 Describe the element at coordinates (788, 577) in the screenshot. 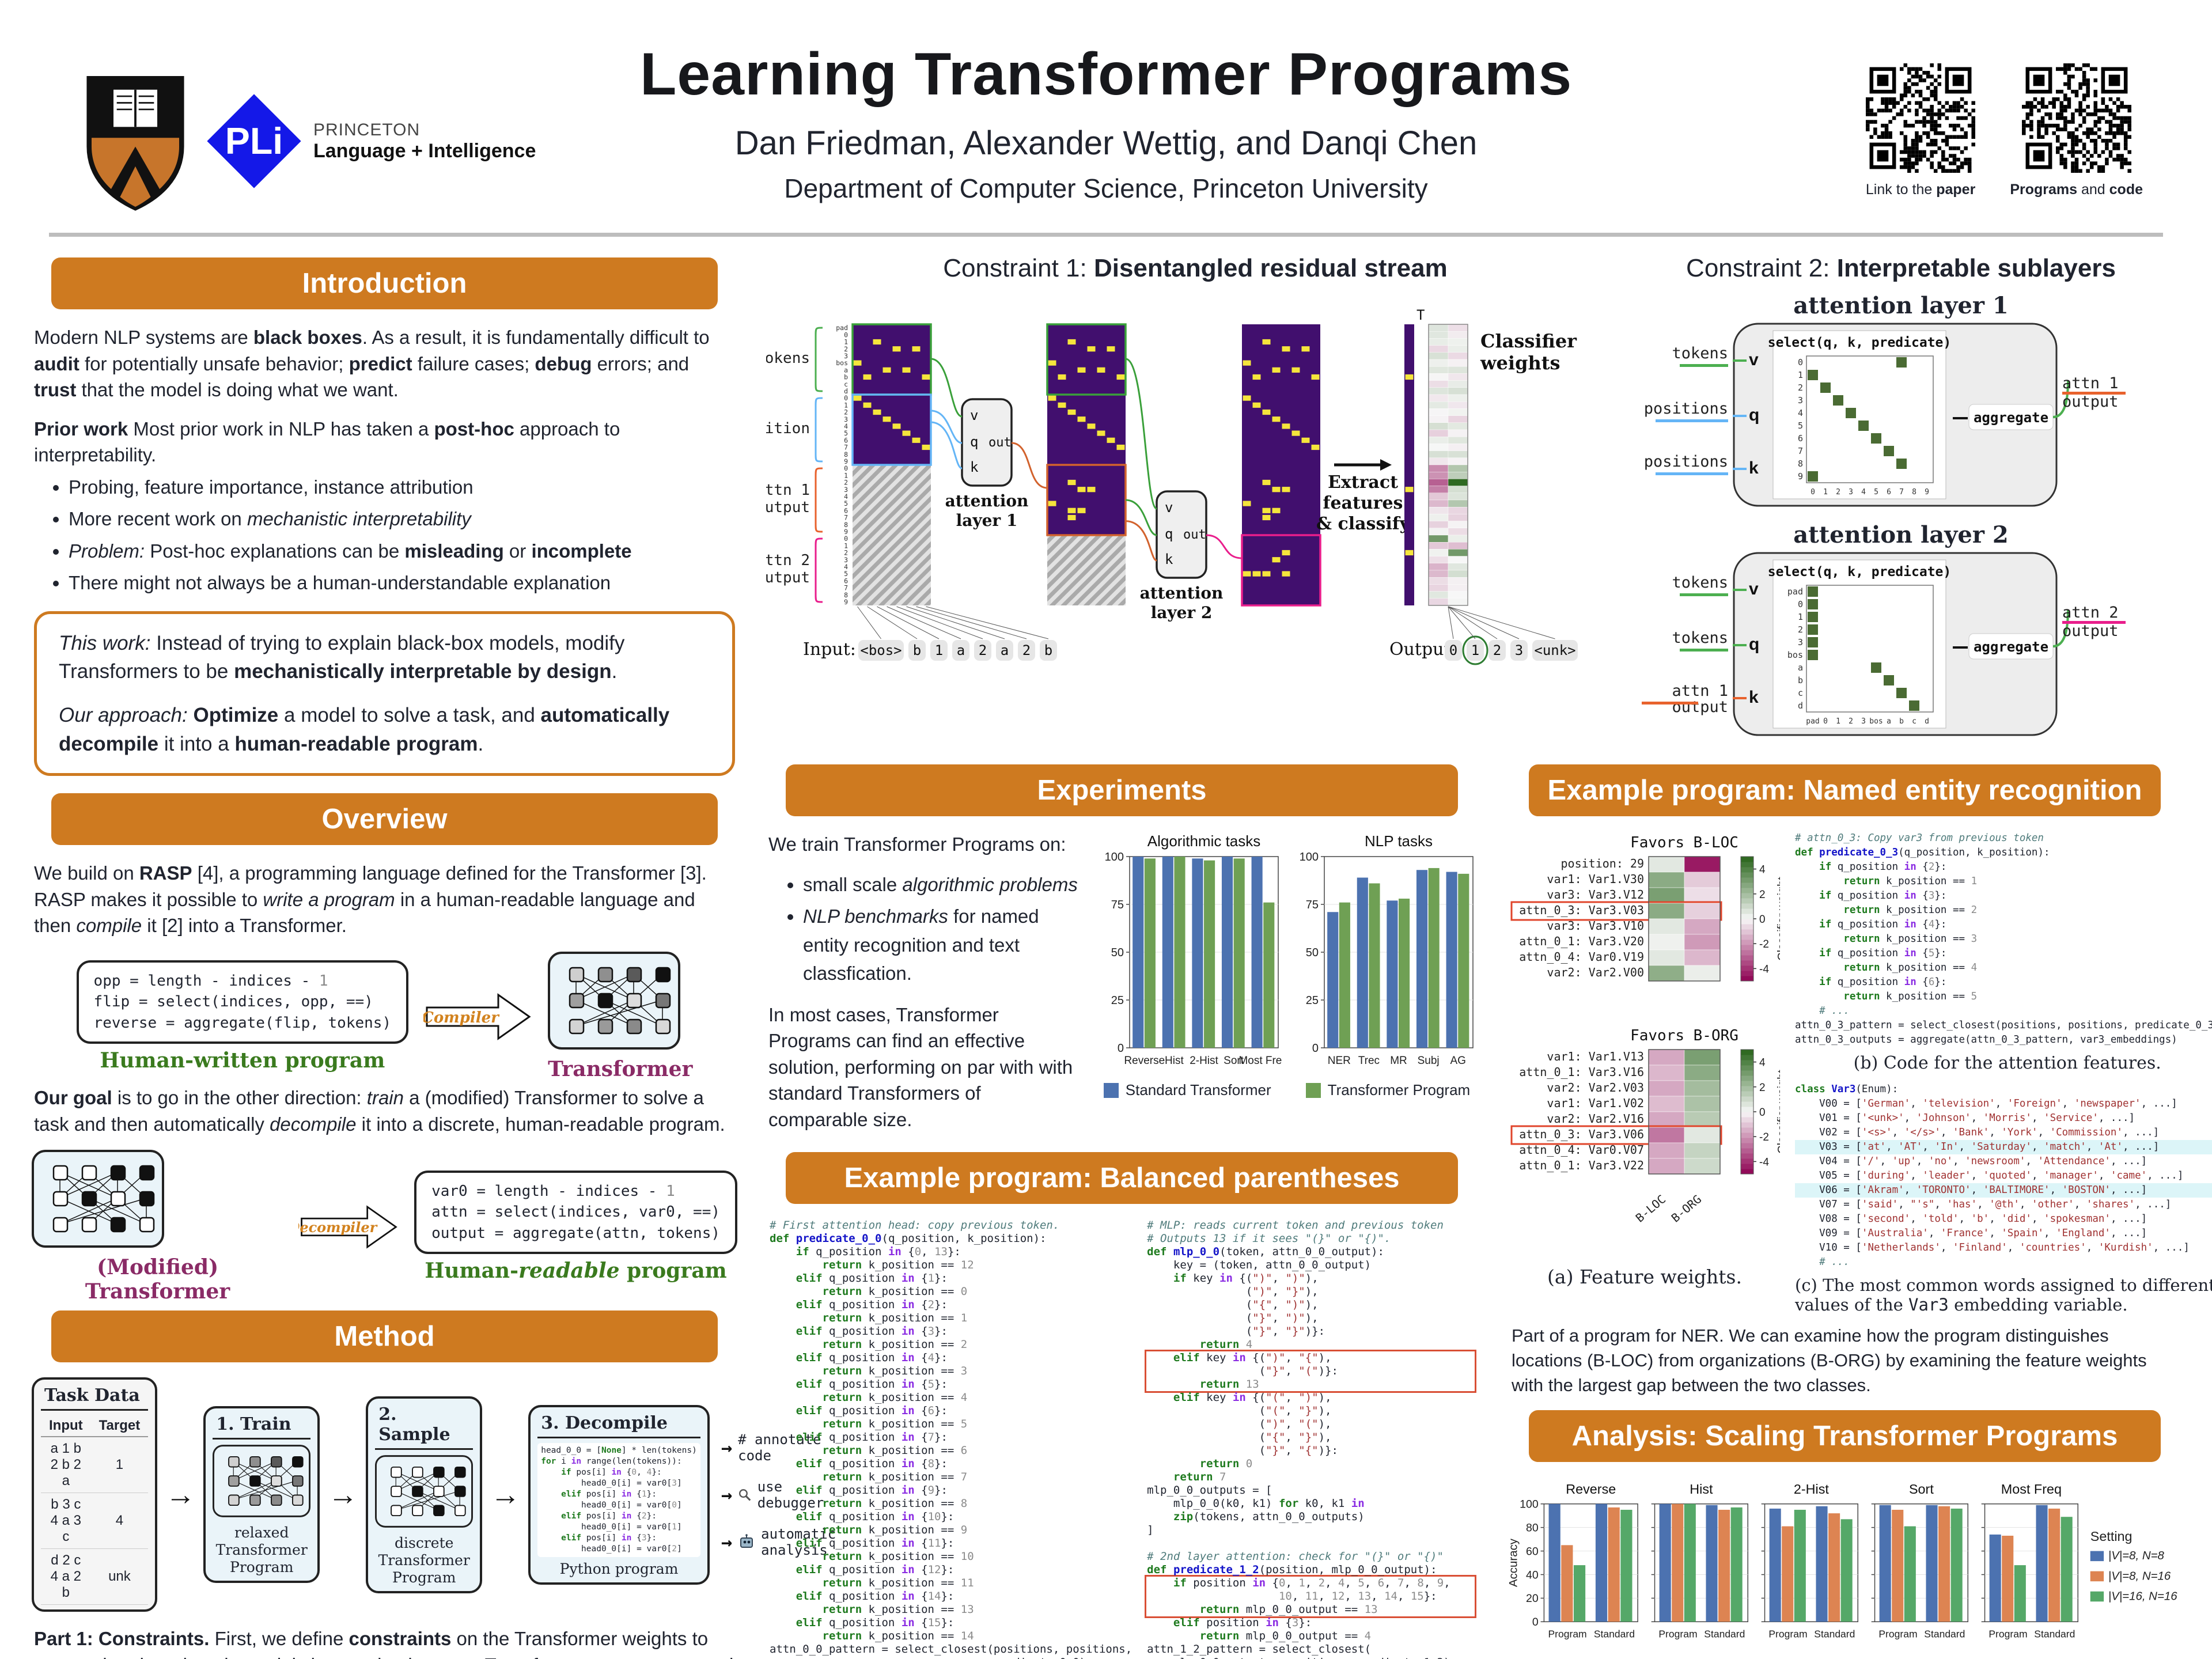

I see `svg-text: output` at that location.